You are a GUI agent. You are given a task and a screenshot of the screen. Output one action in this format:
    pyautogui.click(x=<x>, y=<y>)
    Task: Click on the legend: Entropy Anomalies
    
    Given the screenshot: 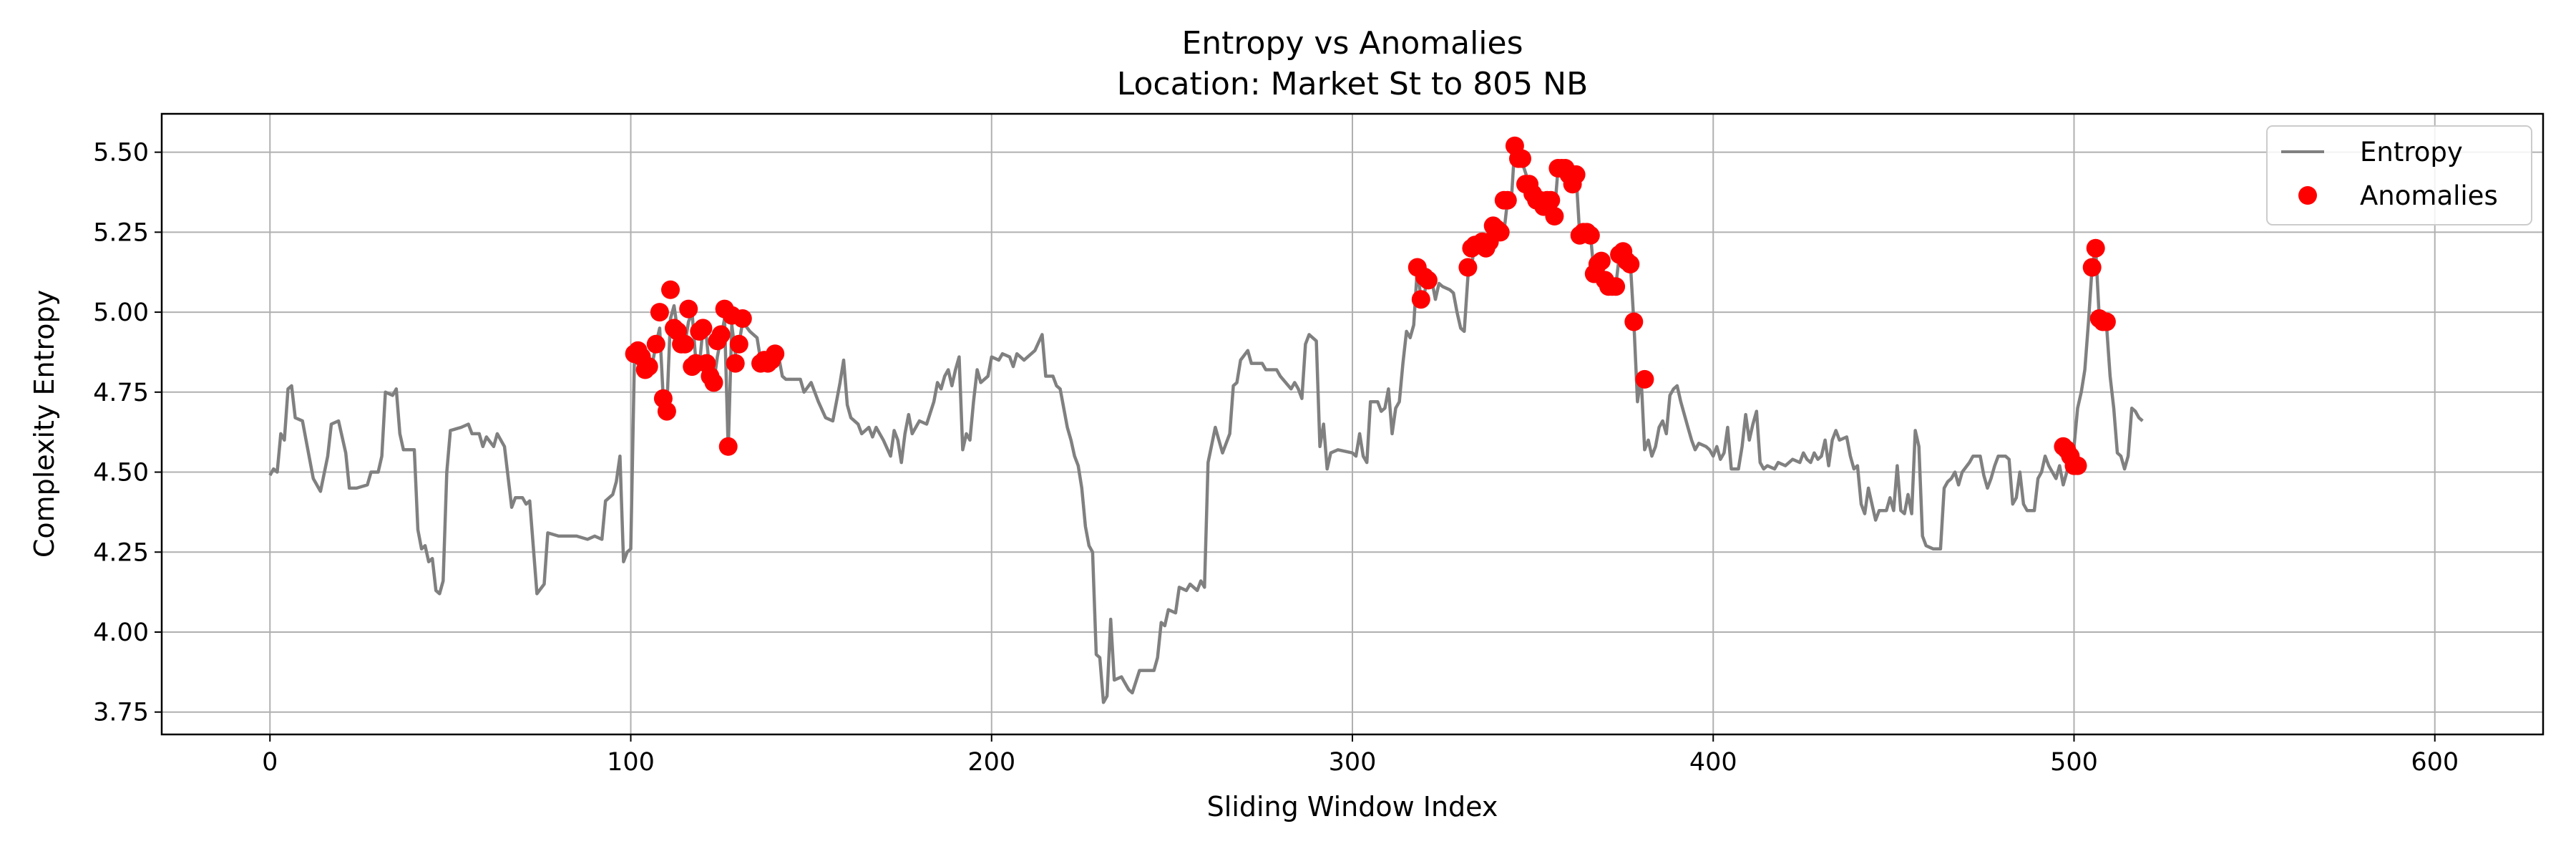 What is the action you would take?
    pyautogui.click(x=2399, y=175)
    